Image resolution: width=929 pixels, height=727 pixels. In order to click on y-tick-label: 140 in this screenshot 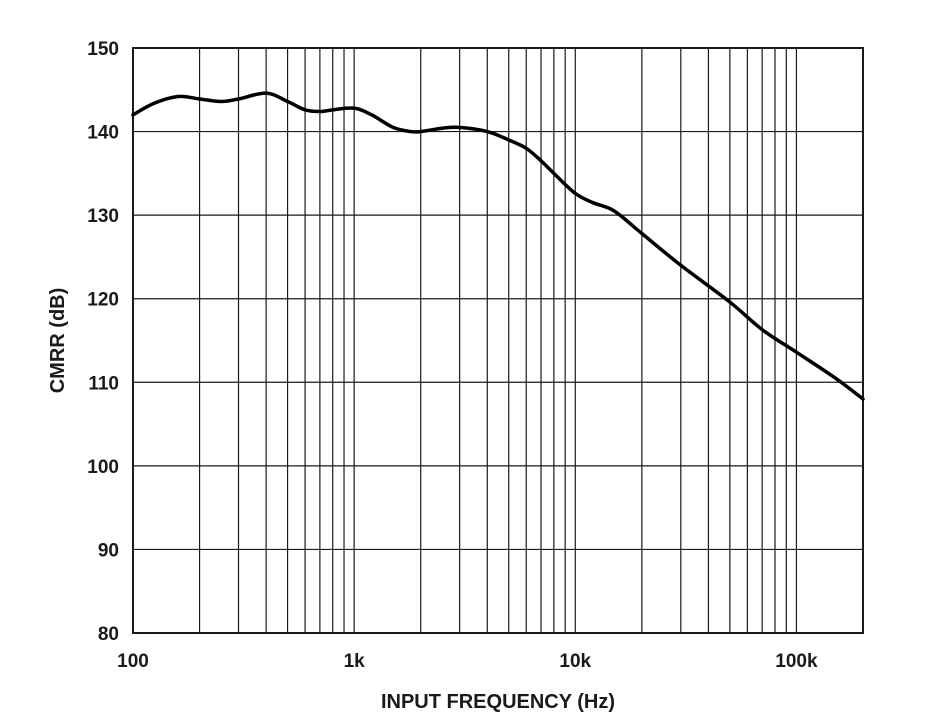, I will do `click(103, 133)`.